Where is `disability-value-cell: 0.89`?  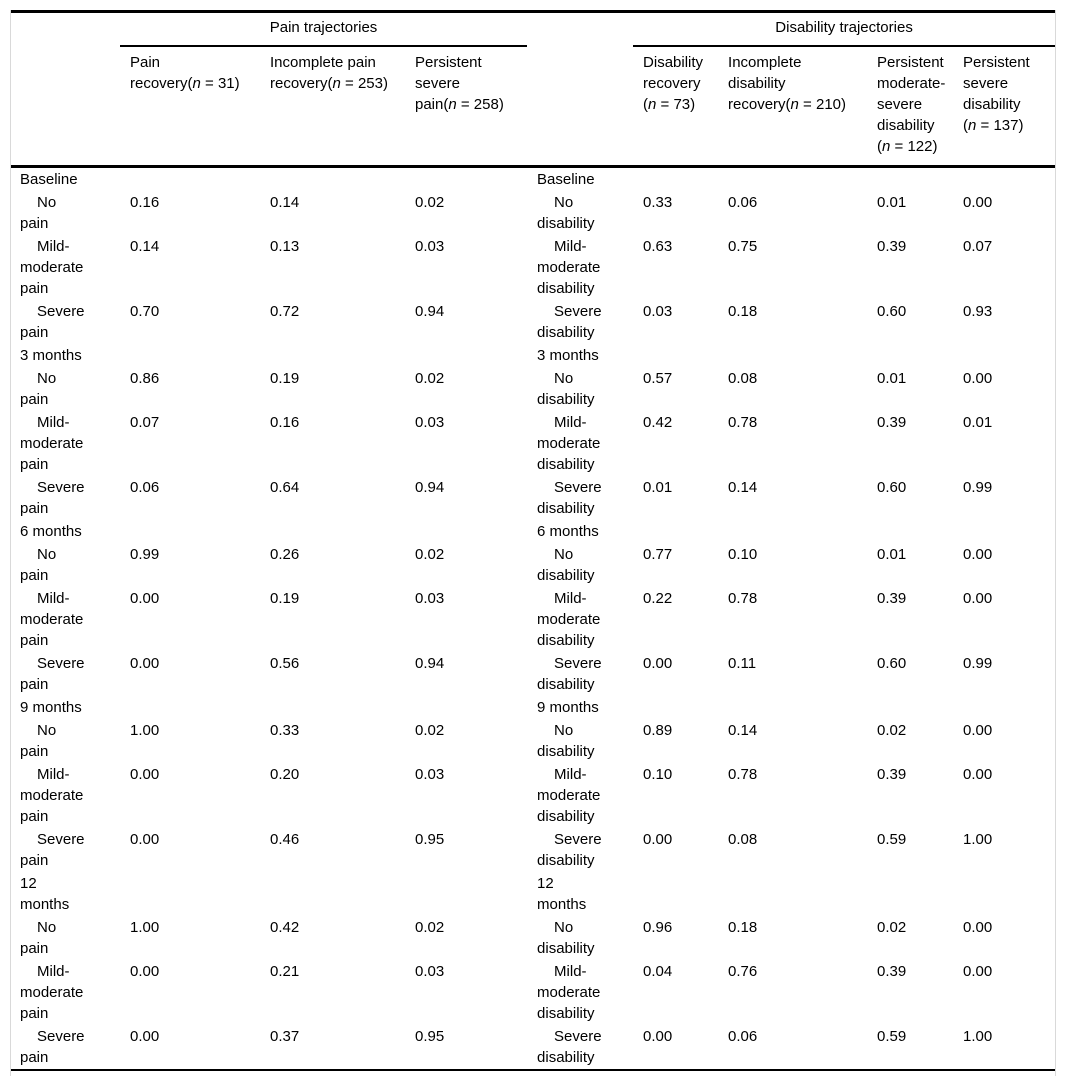
disability-value-cell: 0.89 is located at coordinates (658, 730).